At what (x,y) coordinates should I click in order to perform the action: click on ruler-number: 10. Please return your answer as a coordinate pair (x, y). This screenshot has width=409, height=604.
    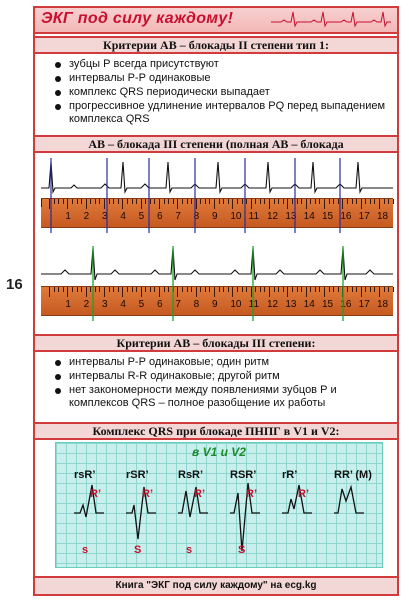
    Looking at the image, I should click on (236, 304).